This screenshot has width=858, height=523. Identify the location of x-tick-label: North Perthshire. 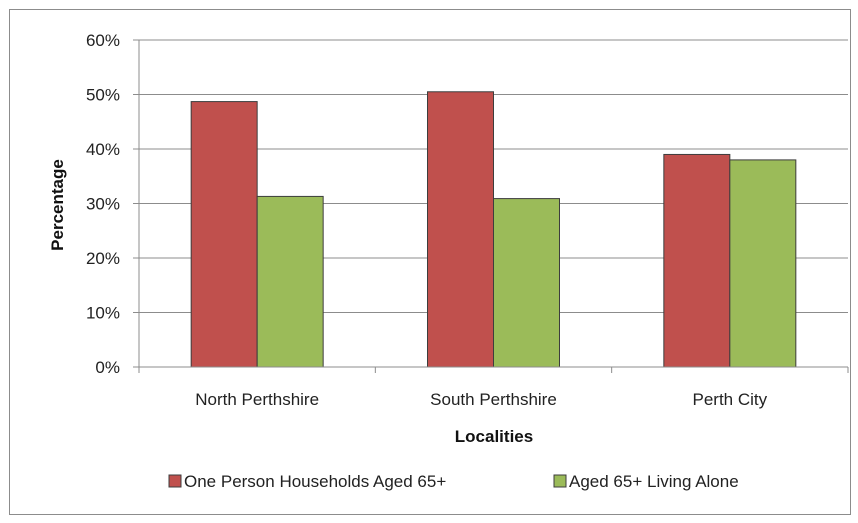
(257, 399).